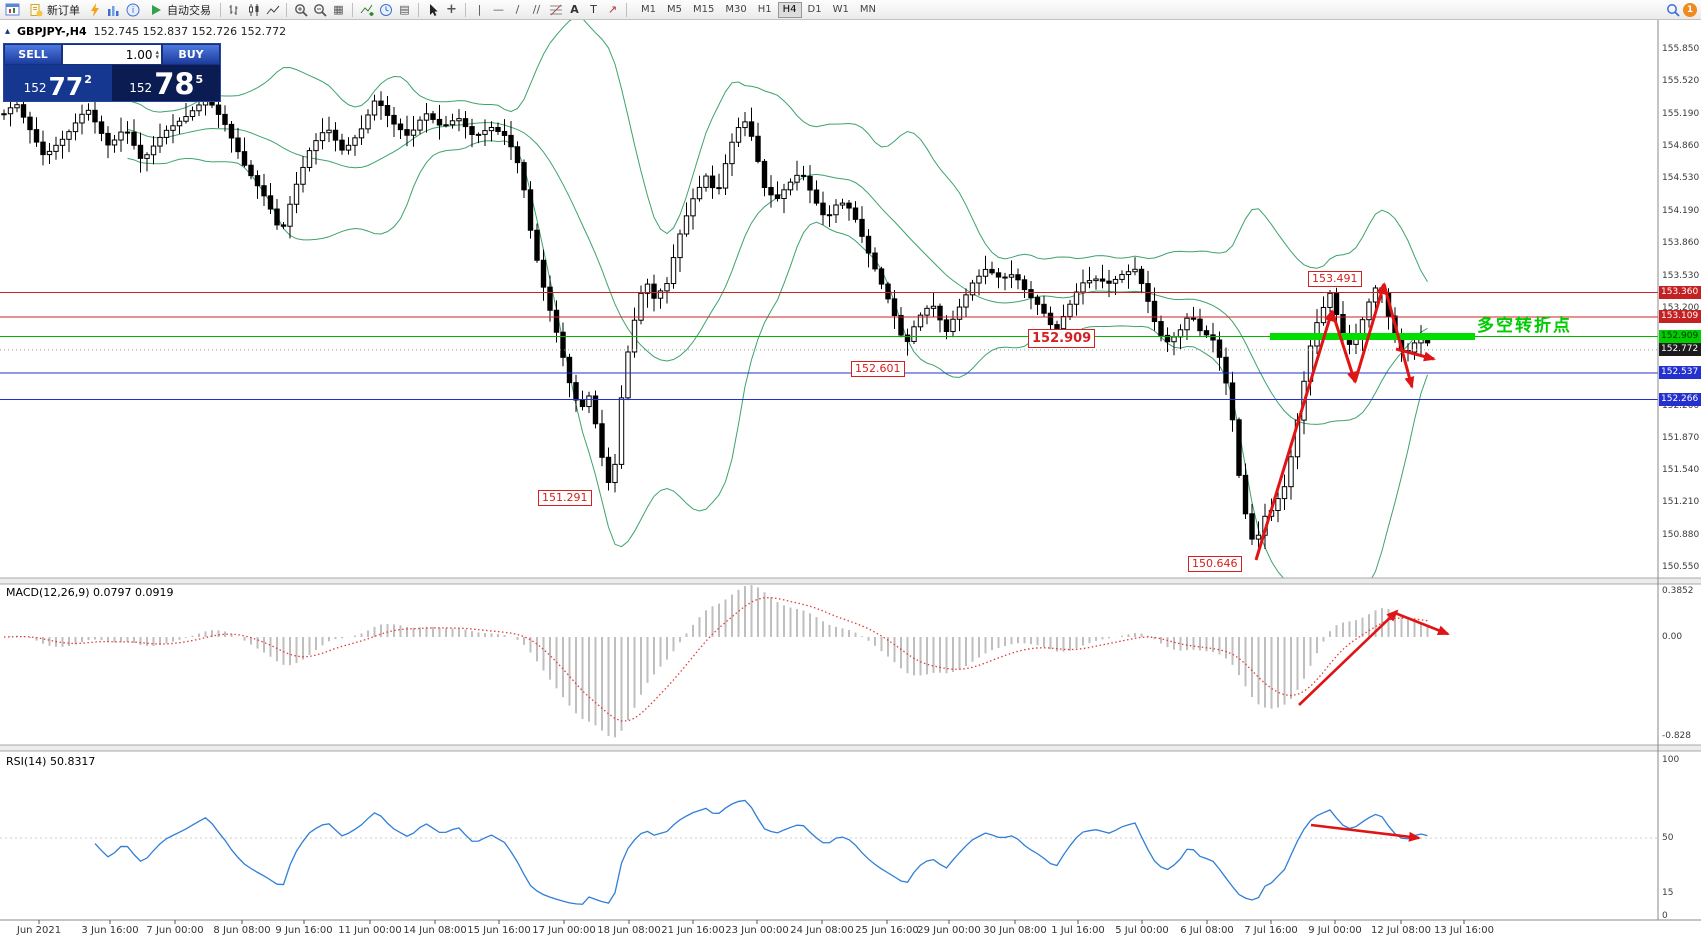 This screenshot has width=1701, height=942. I want to click on timeframe-group: M1 M5 M15 M30 H1 H4 D1 W1 MN, so click(758, 9).